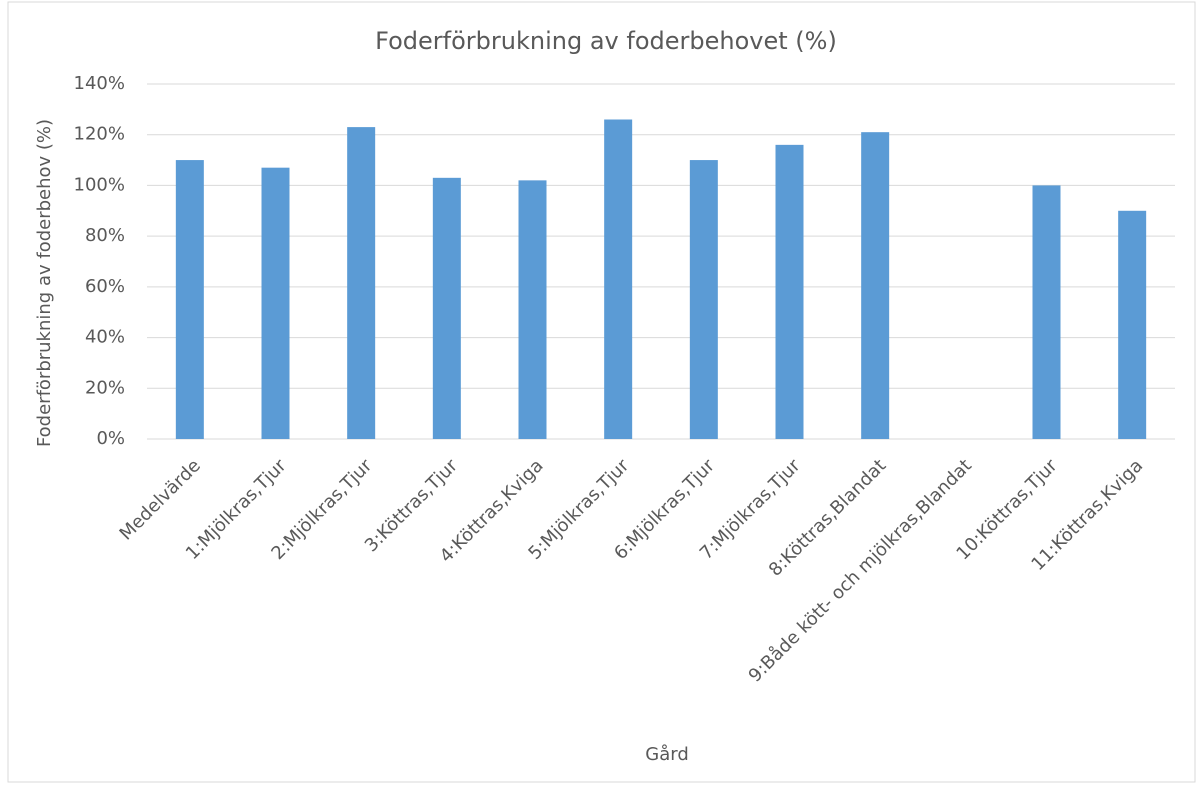 The height and width of the screenshot is (785, 1202). I want to click on y-tick-label: 80%, so click(105, 235).